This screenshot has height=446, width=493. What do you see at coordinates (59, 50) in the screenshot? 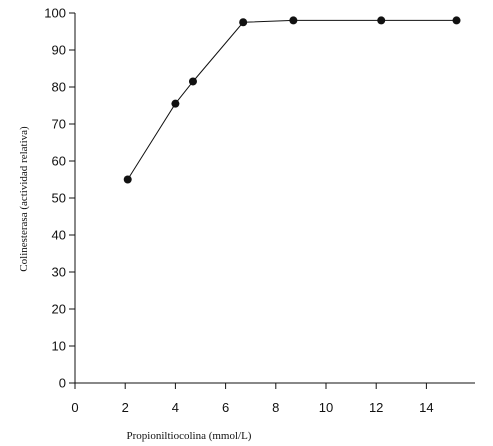
I see `y-tick-label: 90` at bounding box center [59, 50].